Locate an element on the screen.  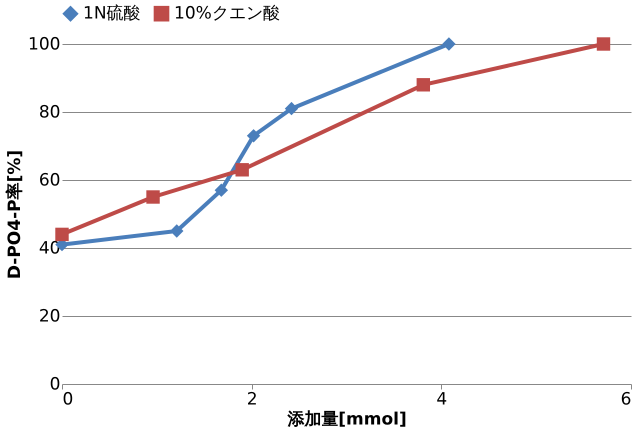
y-tick-label: 20 is located at coordinates (49, 316).